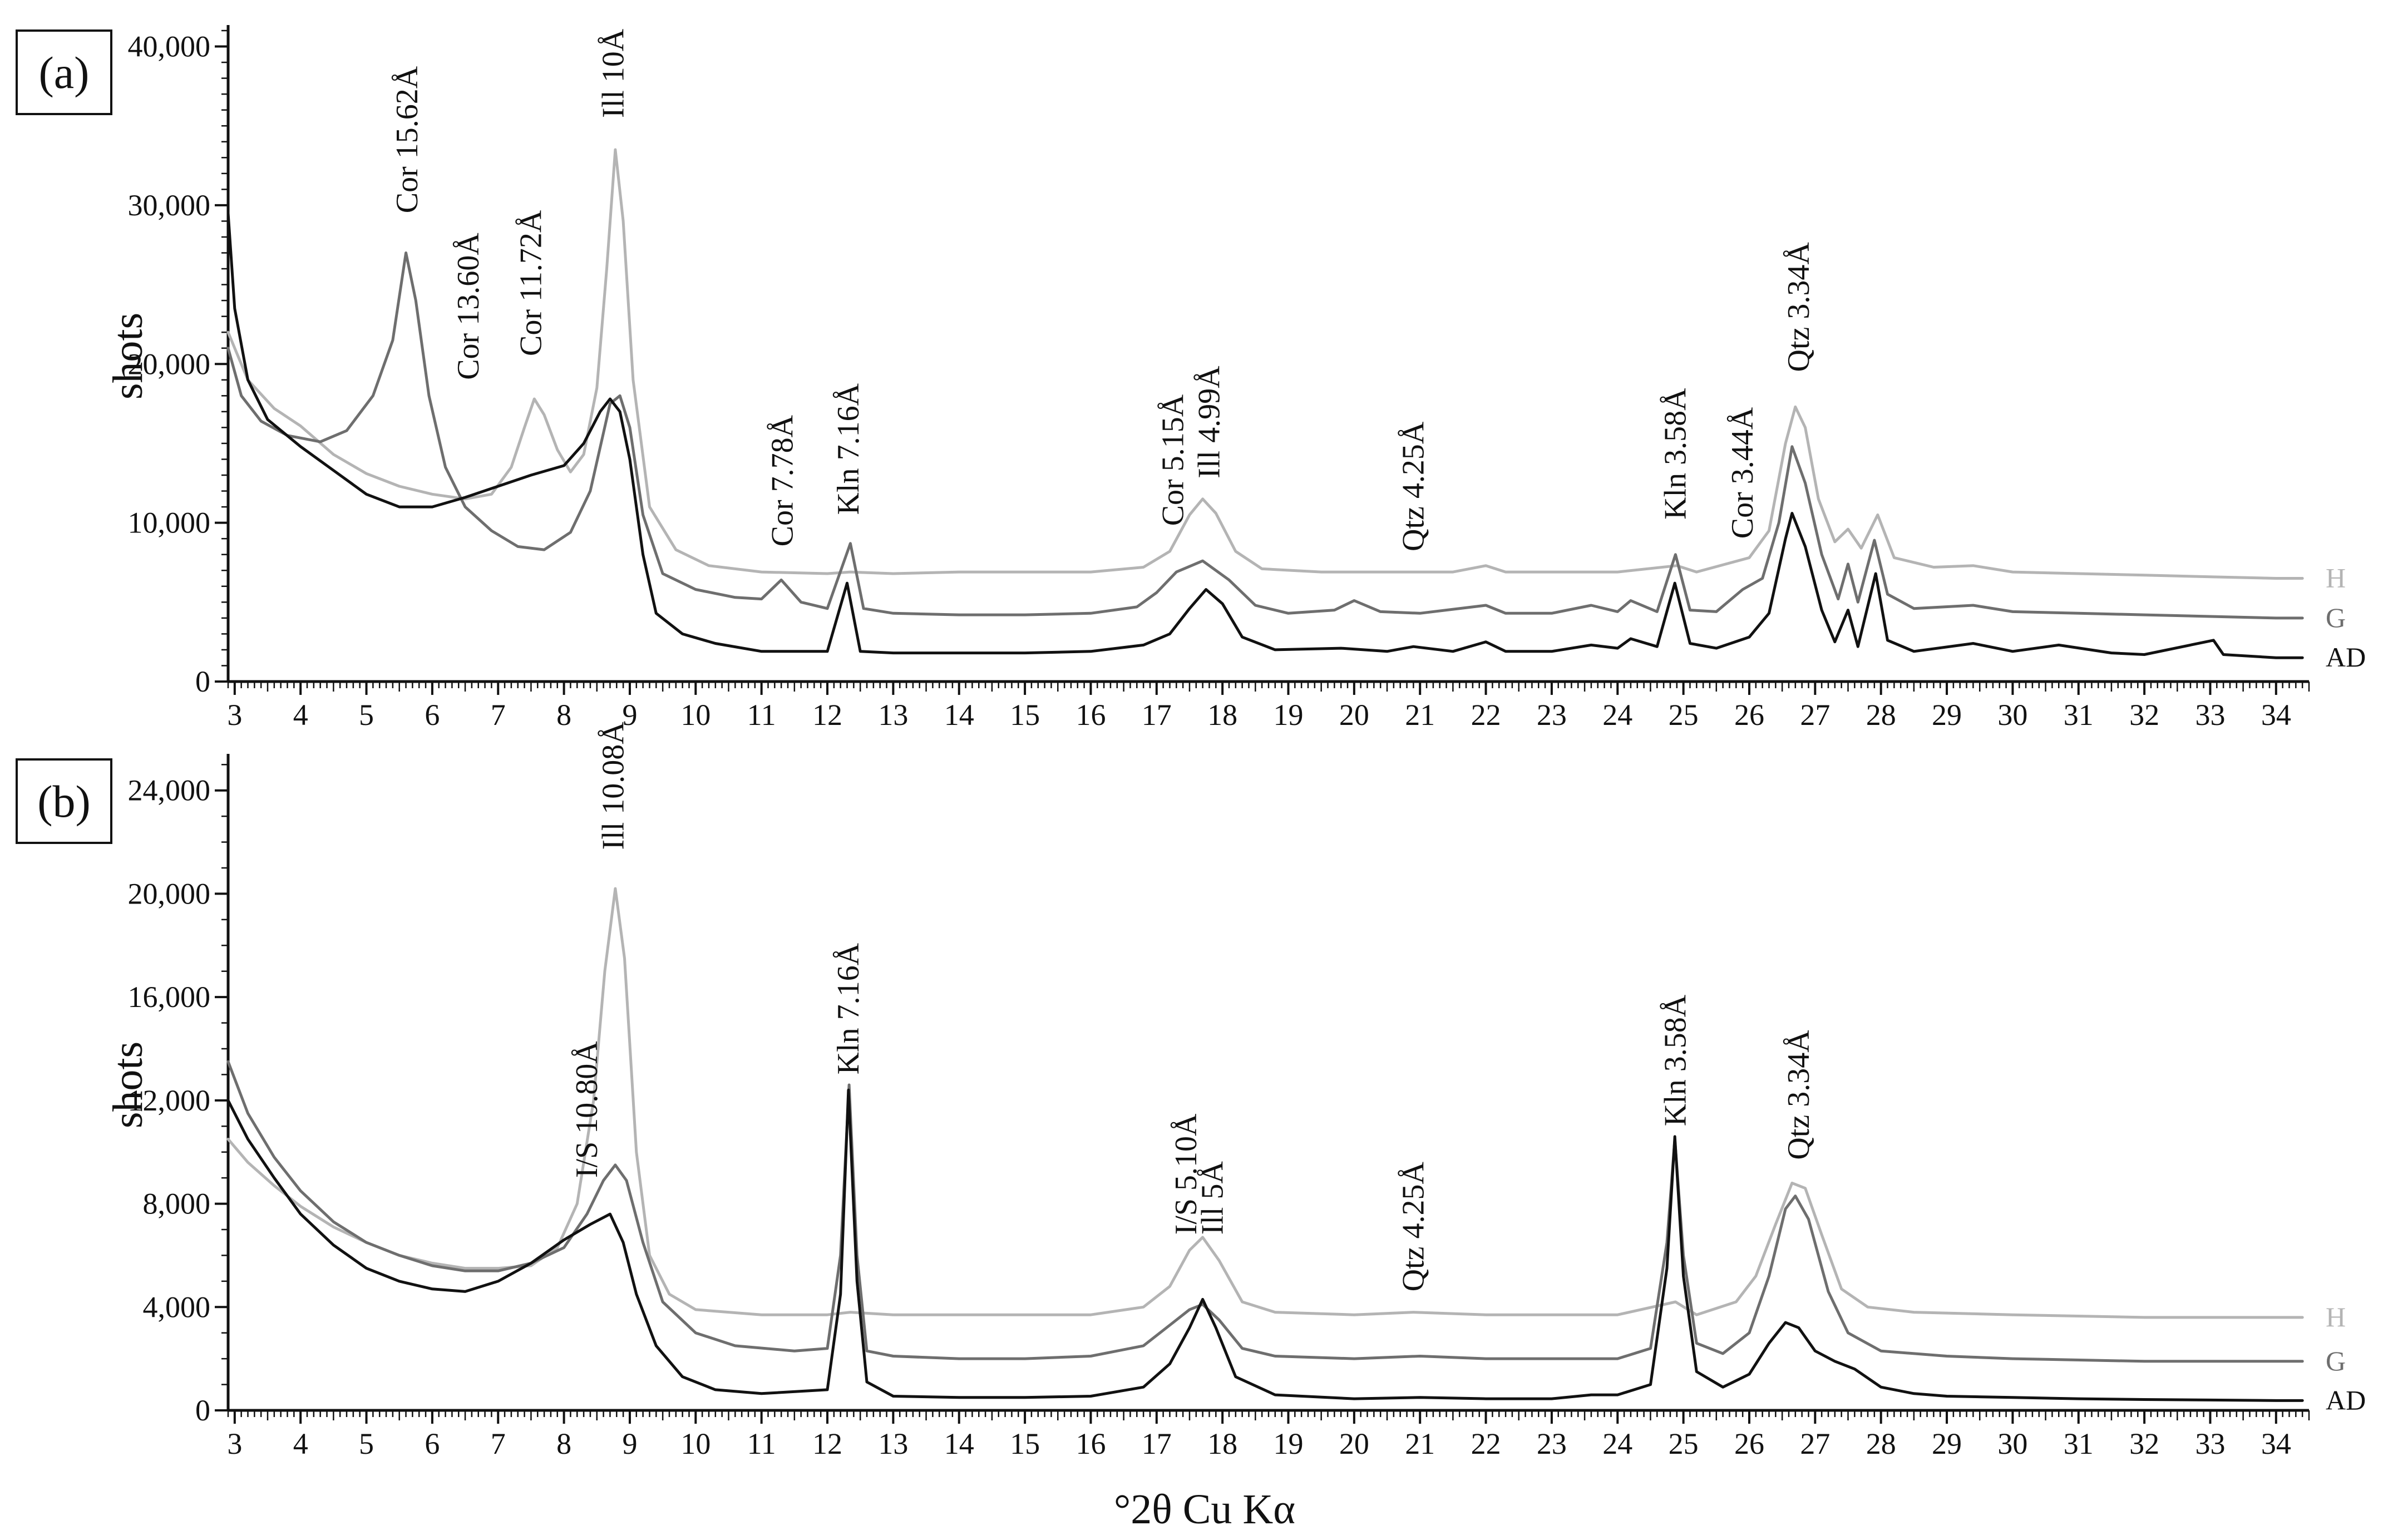 The height and width of the screenshot is (1540, 2388). I want to click on y-tick-label: 30,000, so click(170, 205).